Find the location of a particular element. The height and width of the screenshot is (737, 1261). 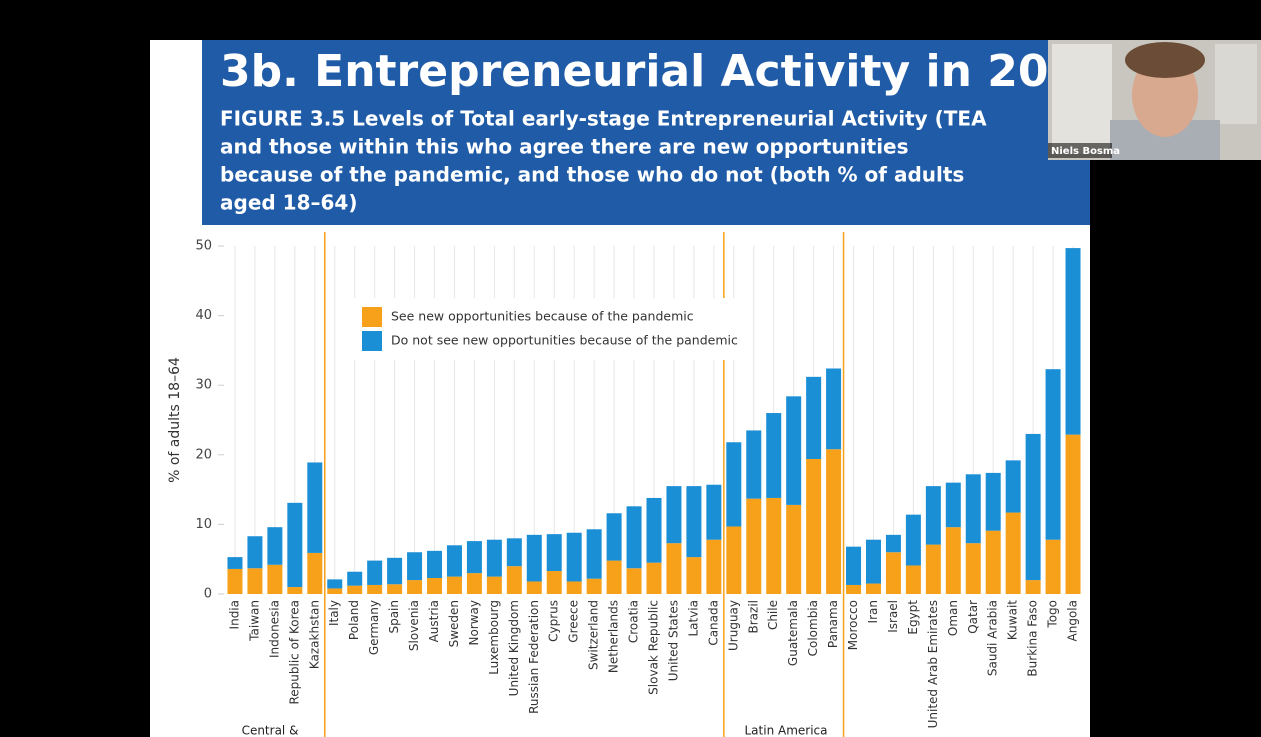

y-tick-label: 10 is located at coordinates (203, 524).